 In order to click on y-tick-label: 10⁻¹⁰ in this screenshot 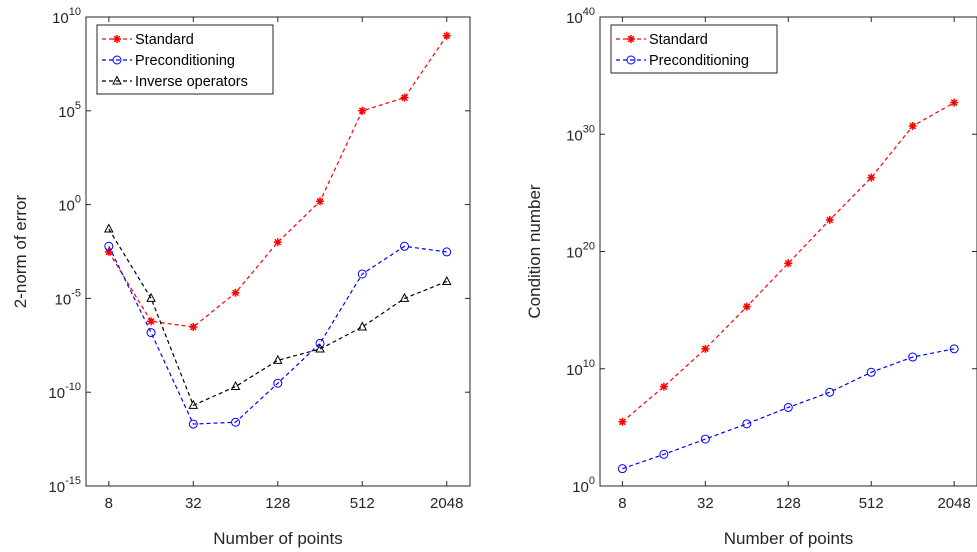, I will do `click(64, 391)`.